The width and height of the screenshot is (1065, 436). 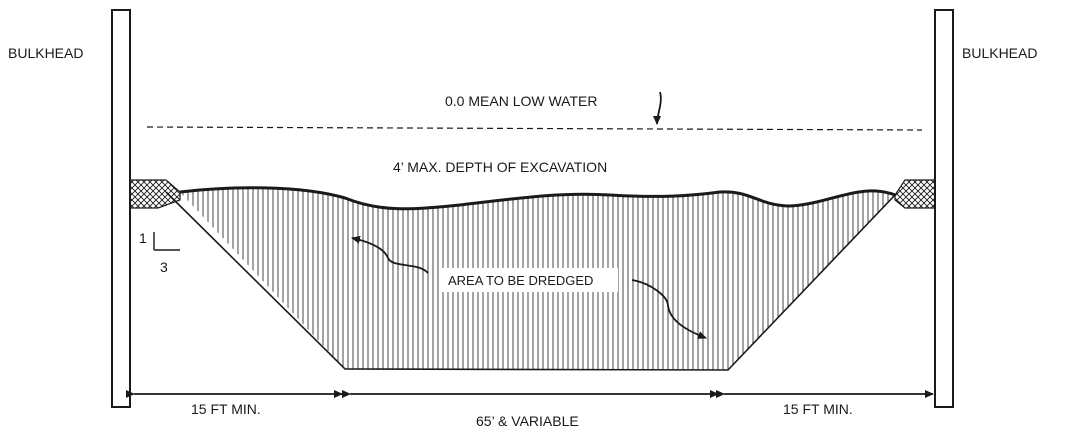 I want to click on dimension-right: 15 FT MIN., so click(x=825, y=403).